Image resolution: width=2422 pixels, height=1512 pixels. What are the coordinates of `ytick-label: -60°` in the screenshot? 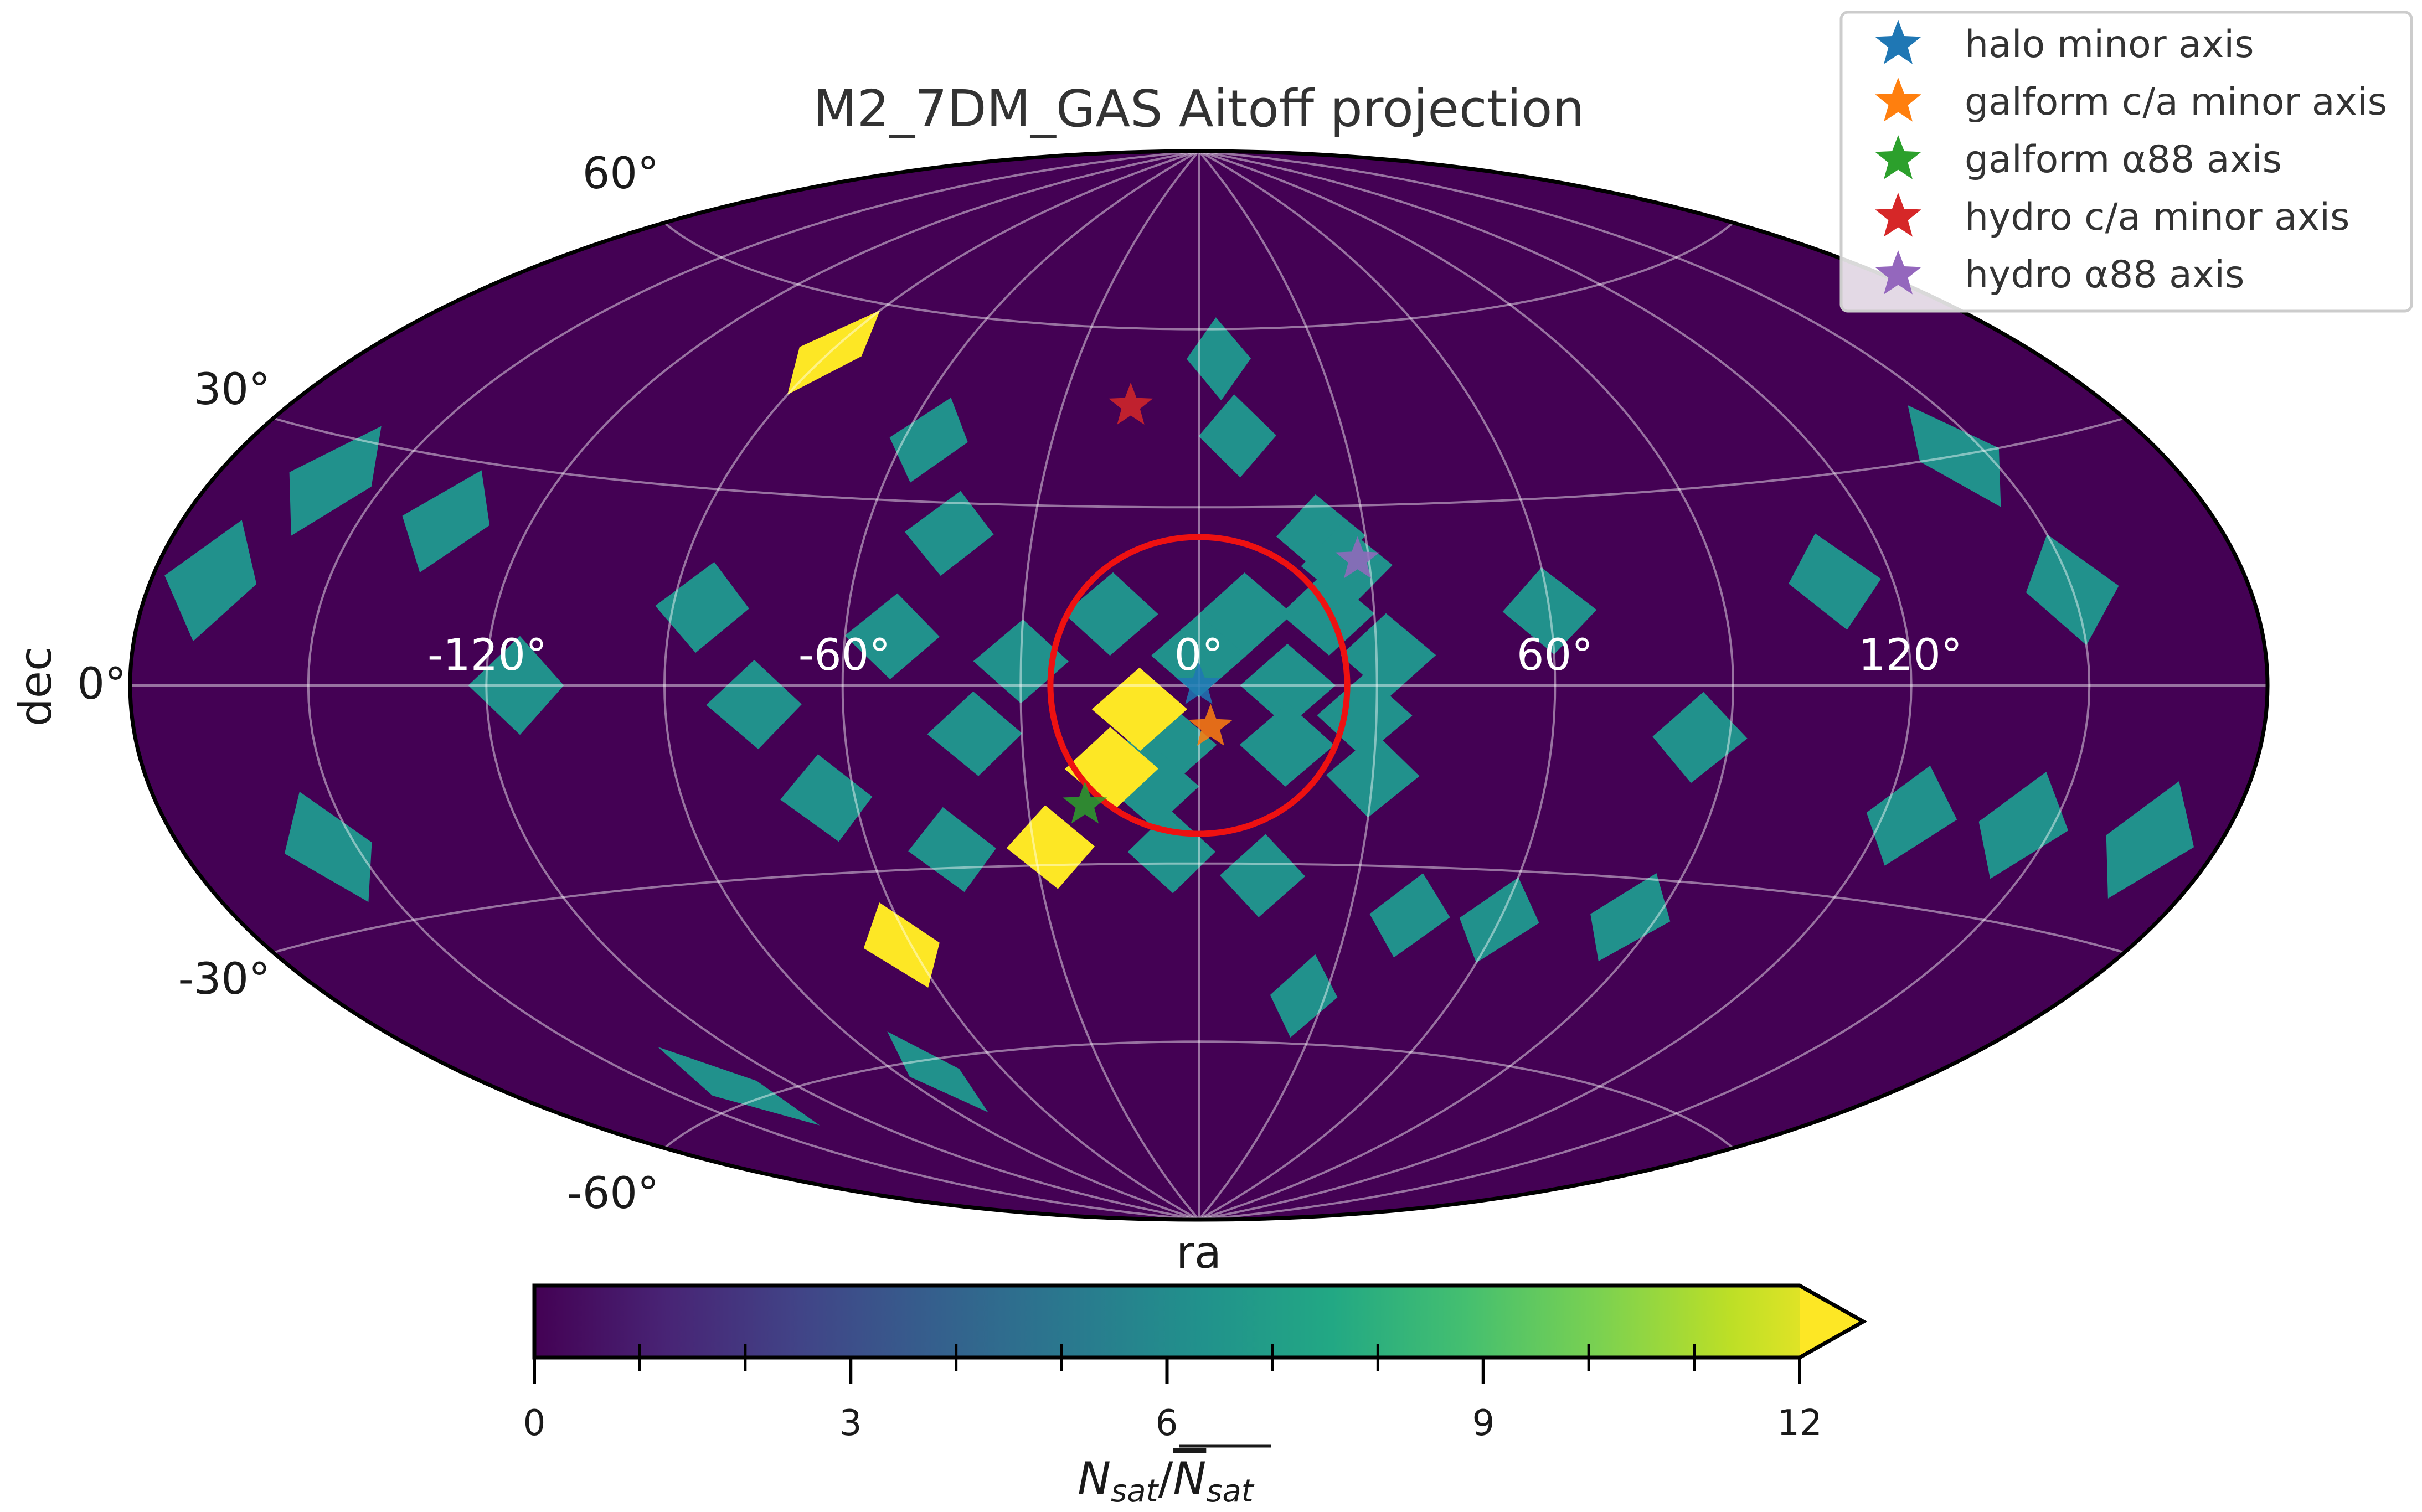 It's located at (613, 1194).